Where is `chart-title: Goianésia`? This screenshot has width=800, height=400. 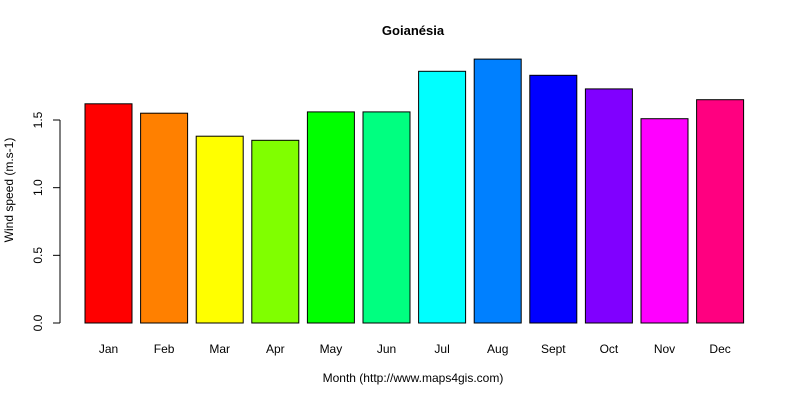 chart-title: Goianésia is located at coordinates (413, 30).